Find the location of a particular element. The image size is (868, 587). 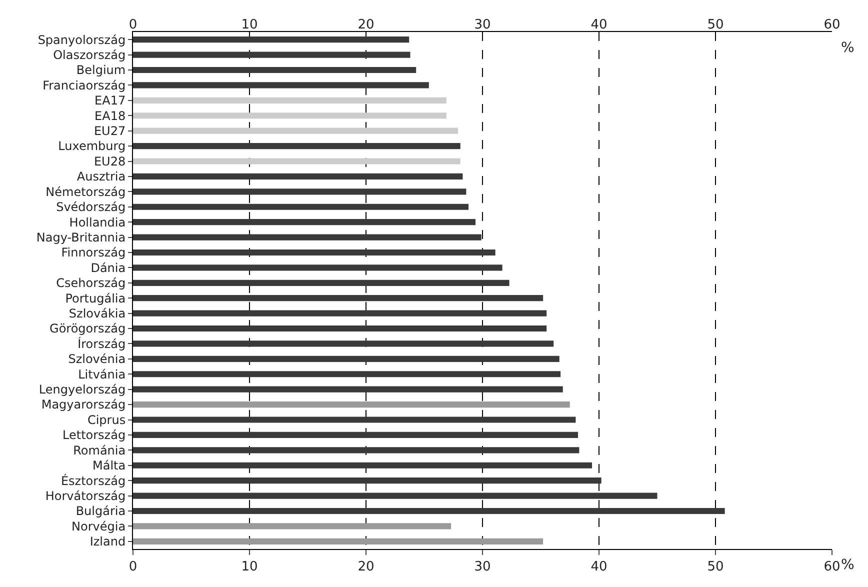

x2-tick-label: 50 is located at coordinates (715, 567).